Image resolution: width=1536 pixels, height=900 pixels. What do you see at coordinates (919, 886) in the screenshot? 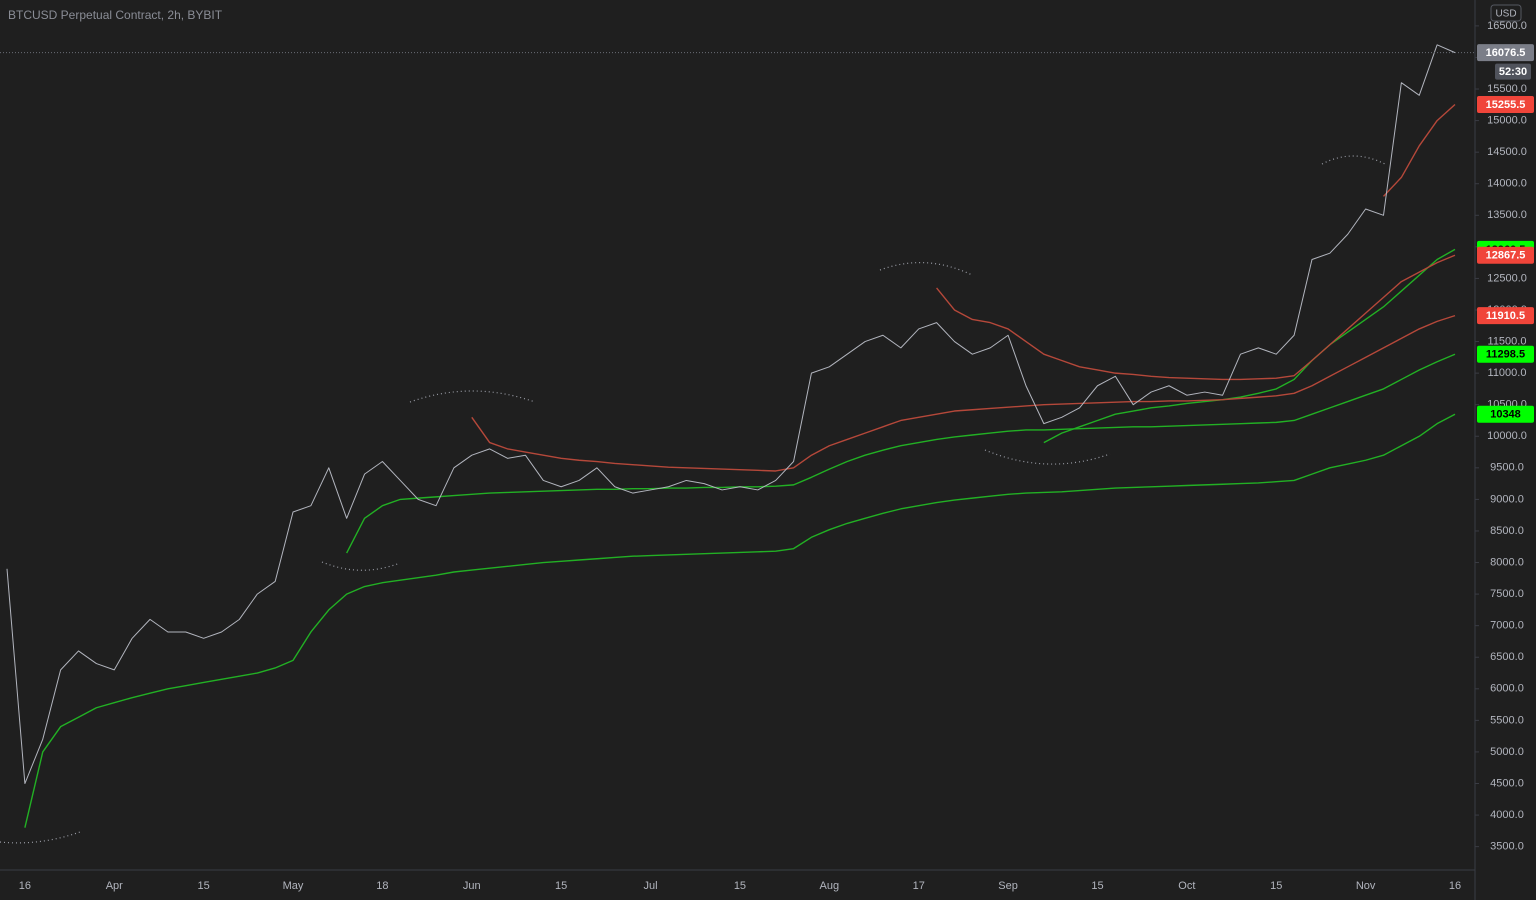
I see `x-tick-label: 17` at bounding box center [919, 886].